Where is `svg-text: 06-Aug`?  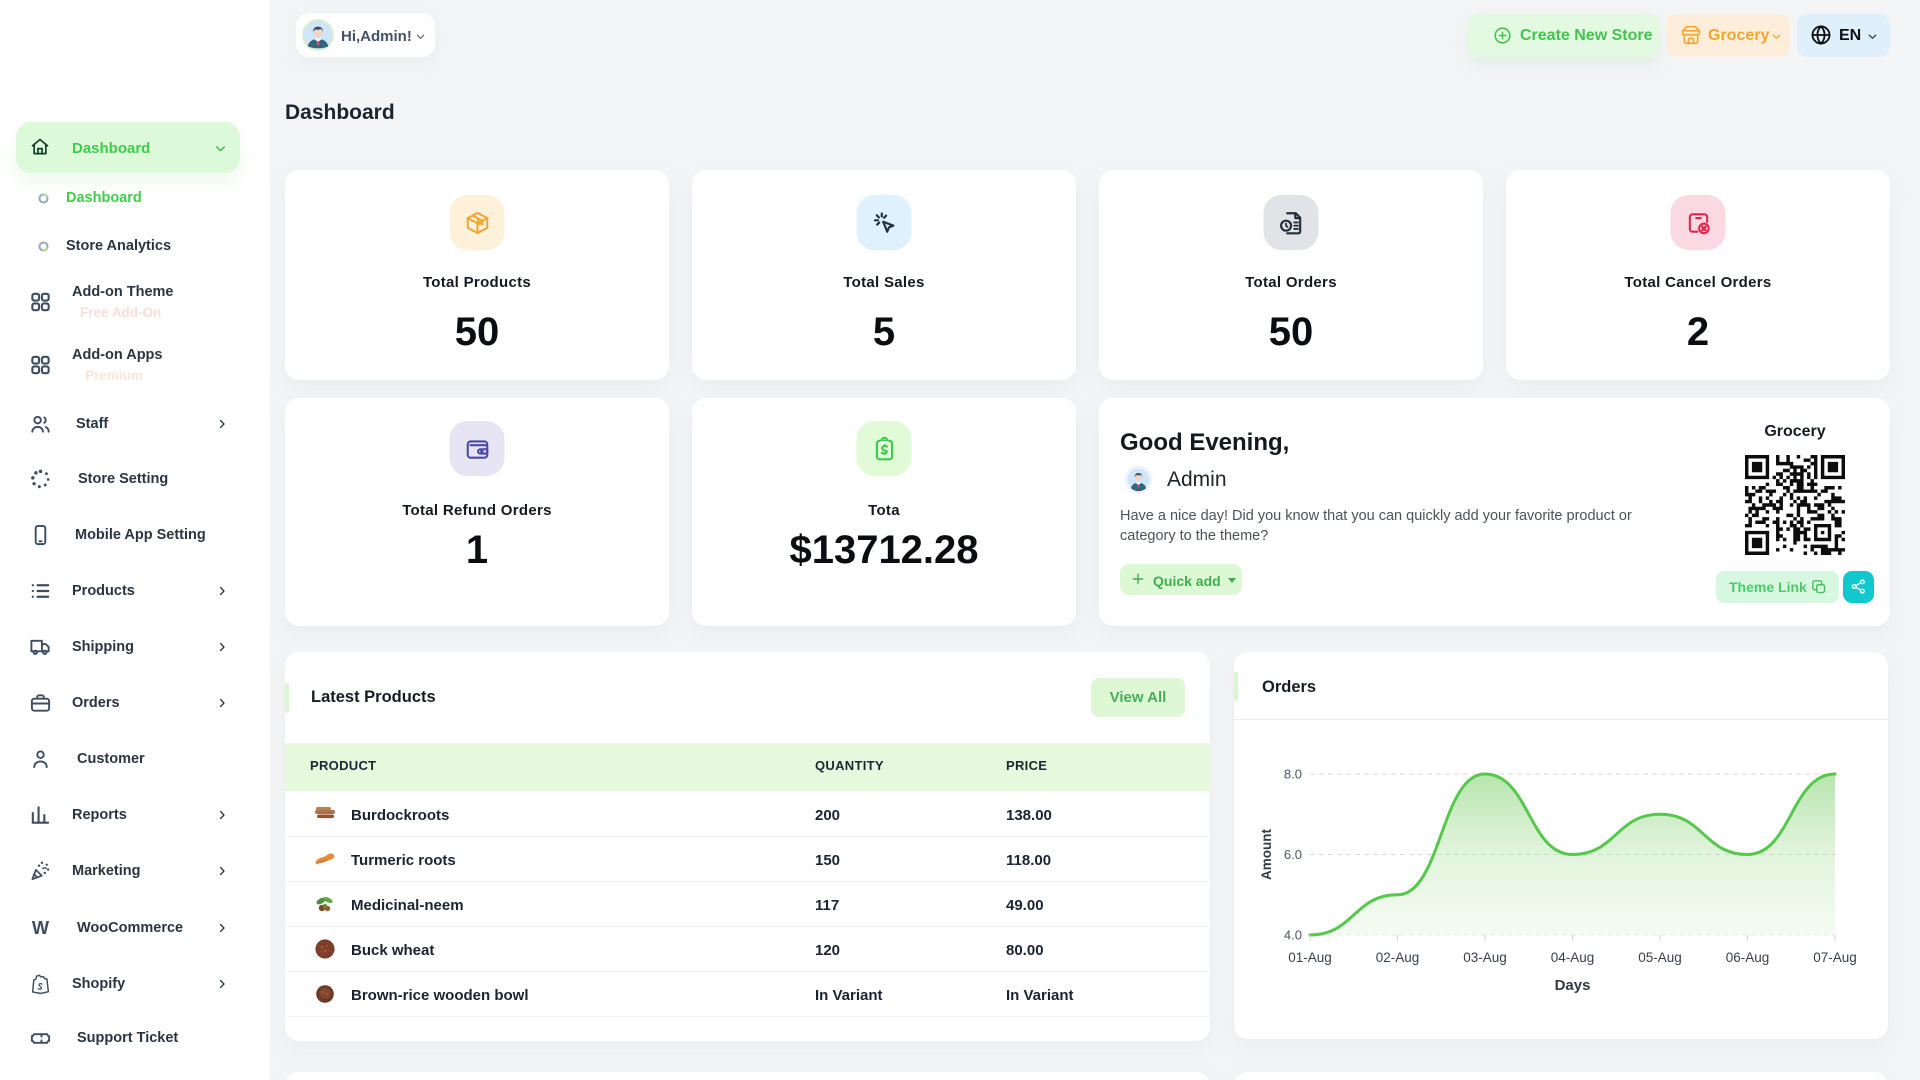 svg-text: 06-Aug is located at coordinates (1748, 957).